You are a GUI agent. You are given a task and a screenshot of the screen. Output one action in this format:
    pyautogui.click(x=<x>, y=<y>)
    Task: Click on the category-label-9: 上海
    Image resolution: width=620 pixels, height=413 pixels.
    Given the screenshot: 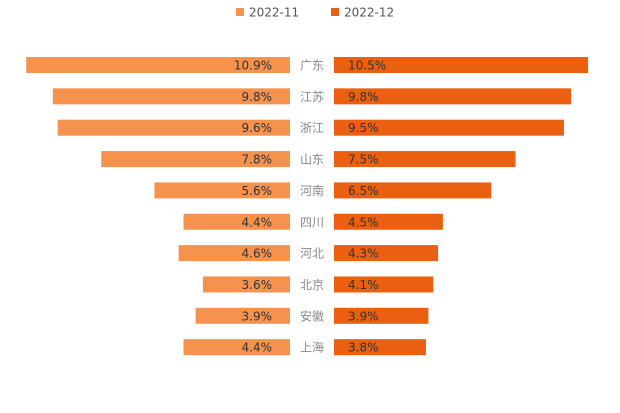 What is the action you would take?
    pyautogui.click(x=312, y=347)
    